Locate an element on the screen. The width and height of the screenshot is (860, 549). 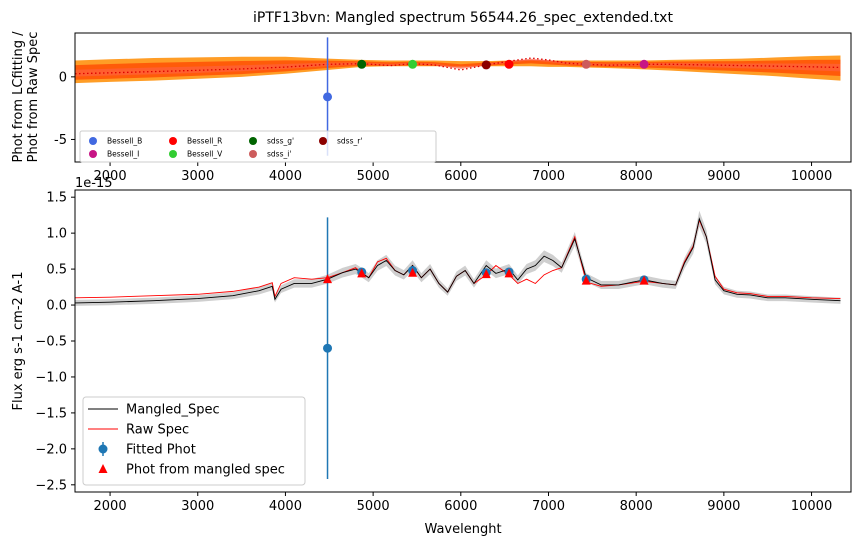
x-axis-label: Wavelenght is located at coordinates (462, 529).